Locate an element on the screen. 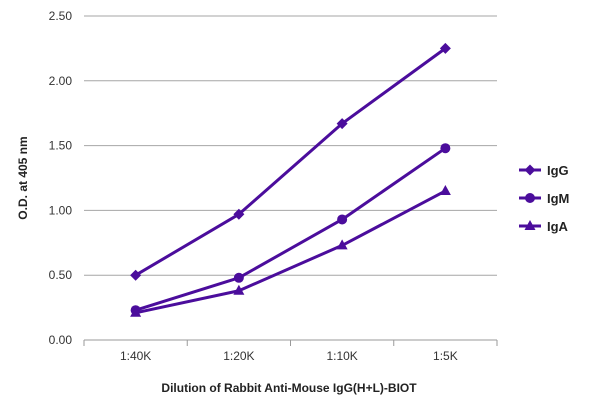 This screenshot has height=412, width=600. legend-label: IgM is located at coordinates (558, 198).